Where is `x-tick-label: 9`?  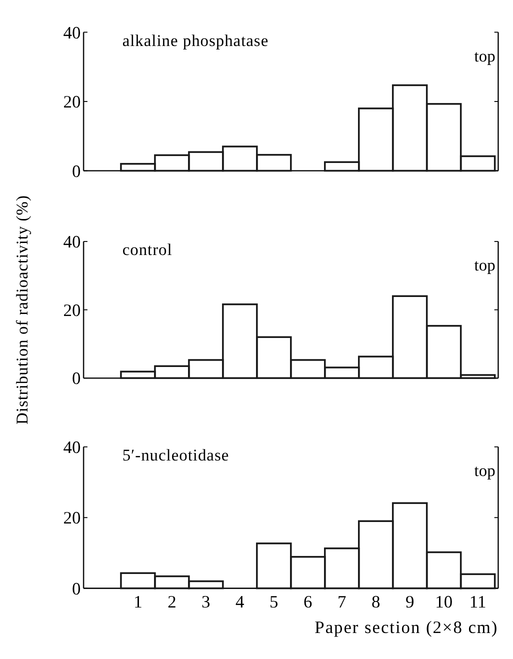 x-tick-label: 9 is located at coordinates (409, 602).